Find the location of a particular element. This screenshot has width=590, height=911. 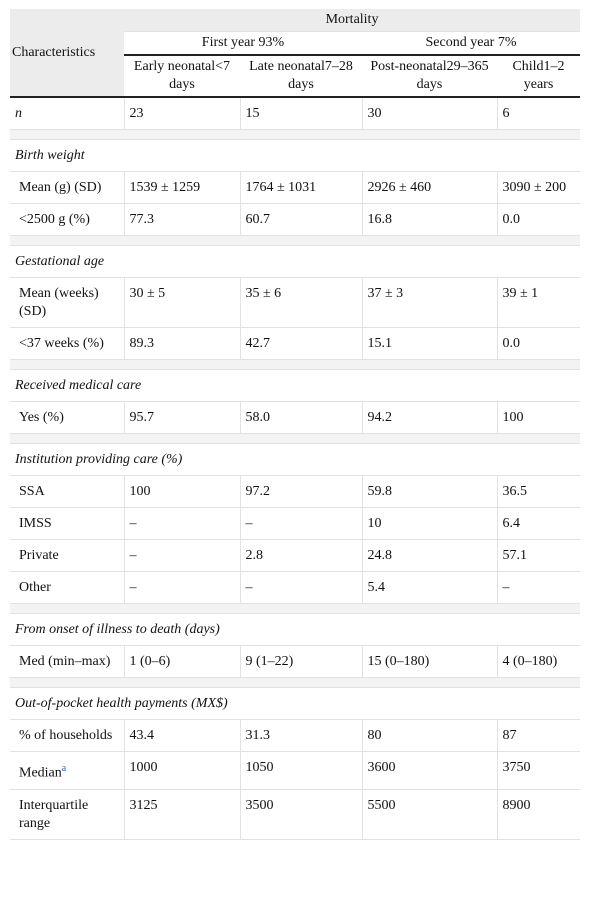

cell: 39 ± 1 is located at coordinates (539, 302).